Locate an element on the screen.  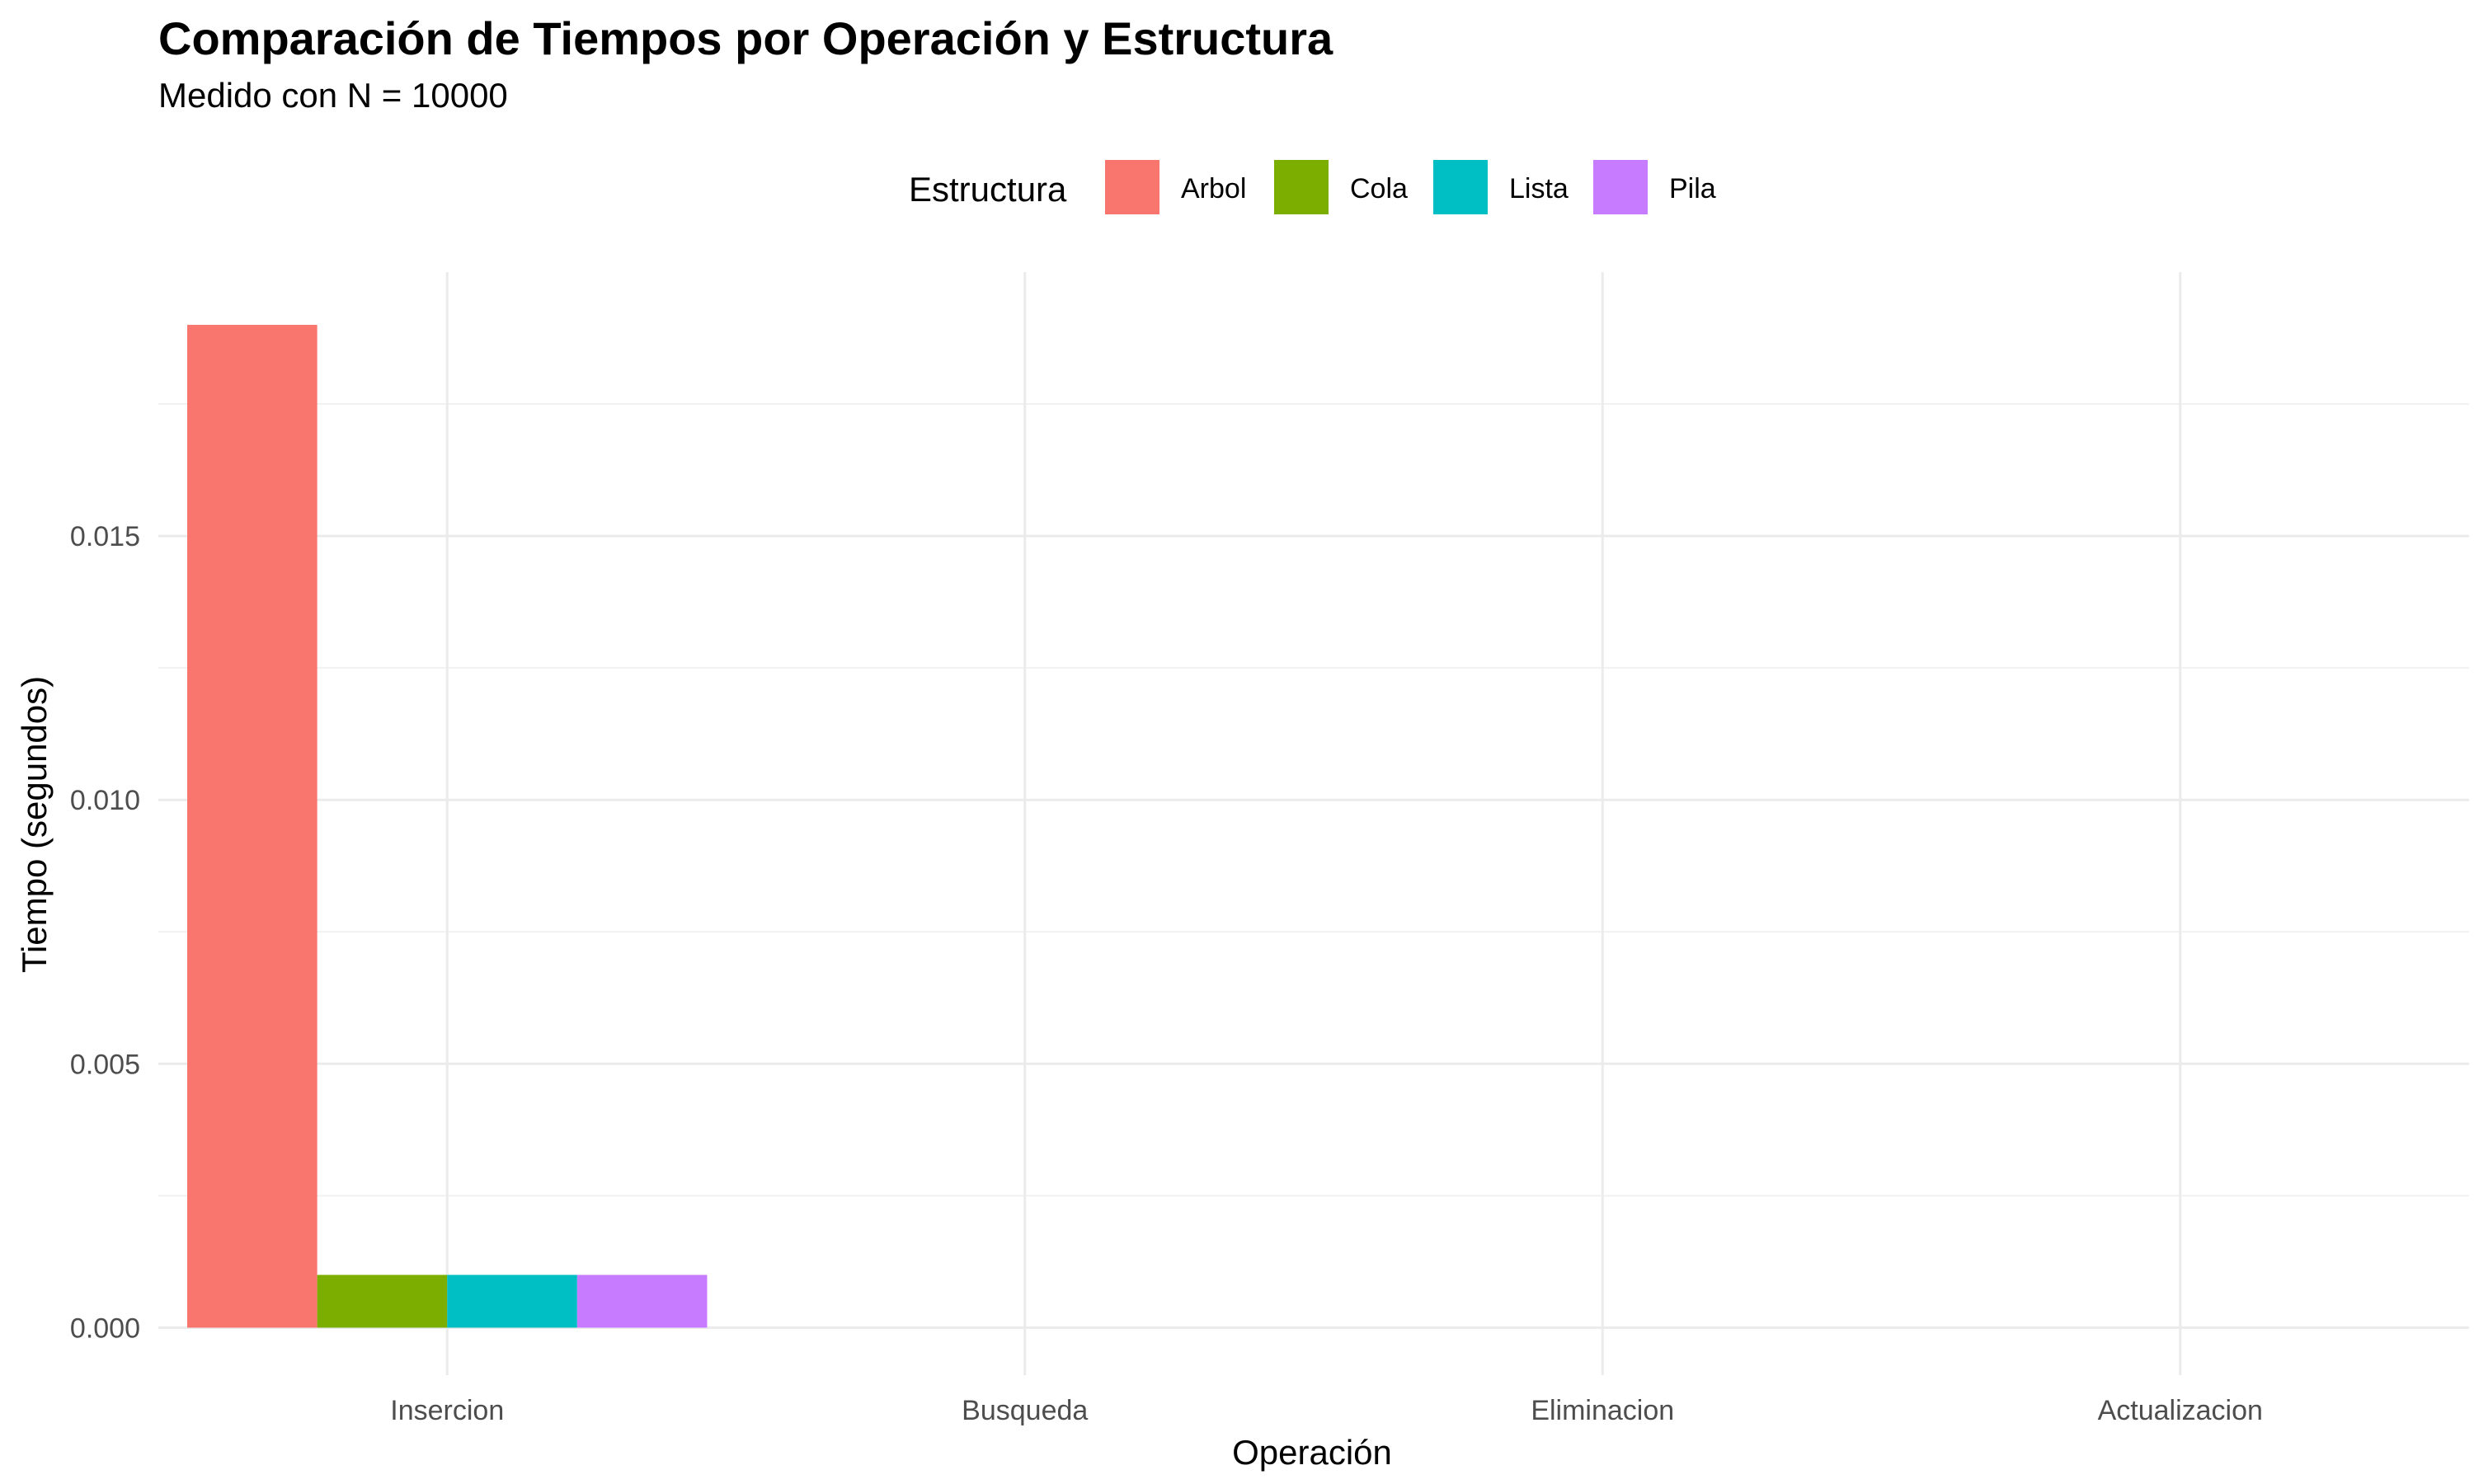
y-tick-label: 0.005 is located at coordinates (105, 1064).